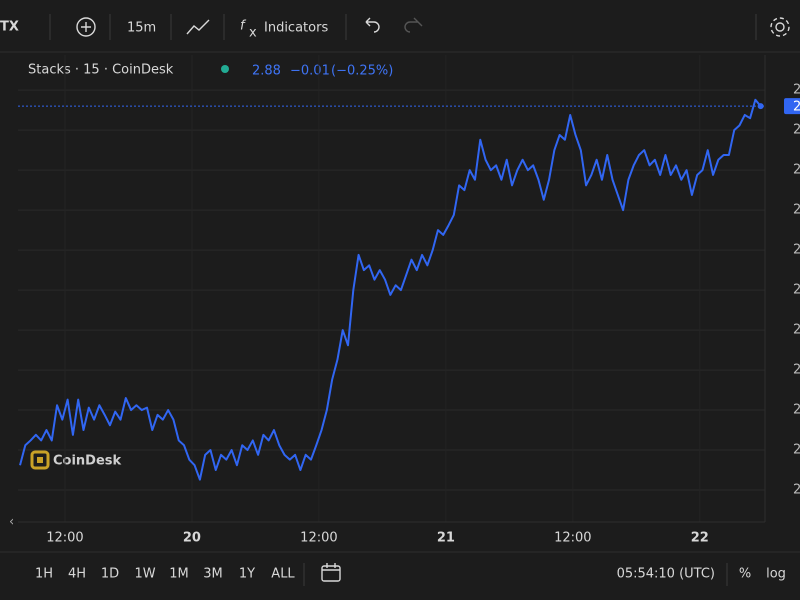  I want to click on add-icon, so click(86, 27).